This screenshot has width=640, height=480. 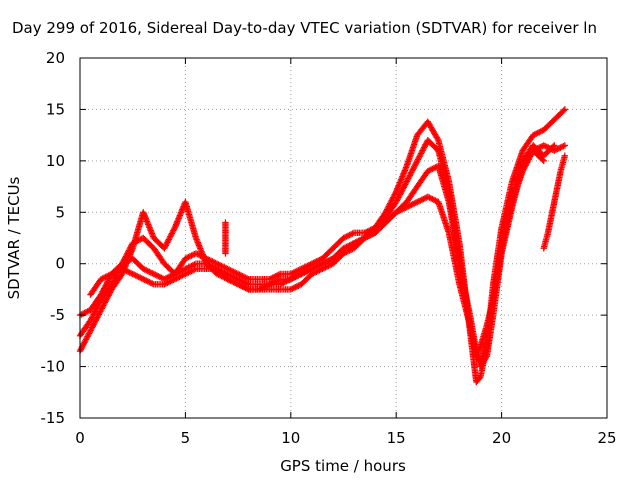 What do you see at coordinates (55, 109) in the screenshot?
I see `y-tick-label: 15` at bounding box center [55, 109].